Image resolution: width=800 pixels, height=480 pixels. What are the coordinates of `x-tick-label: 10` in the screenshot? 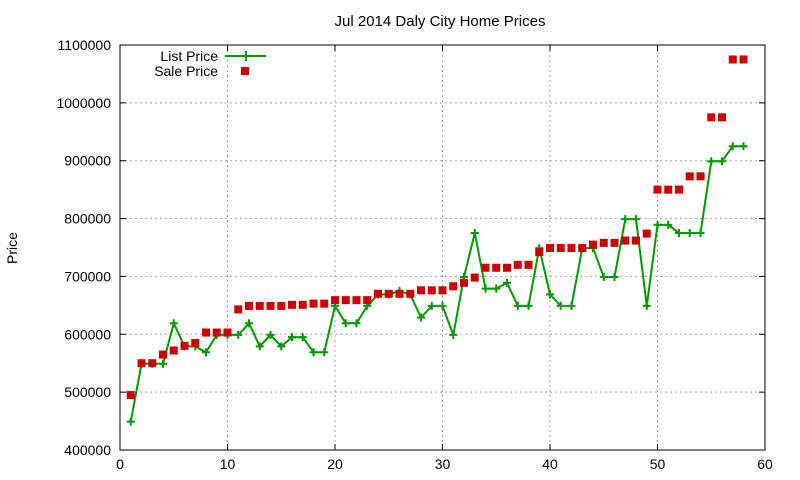 It's located at (228, 464).